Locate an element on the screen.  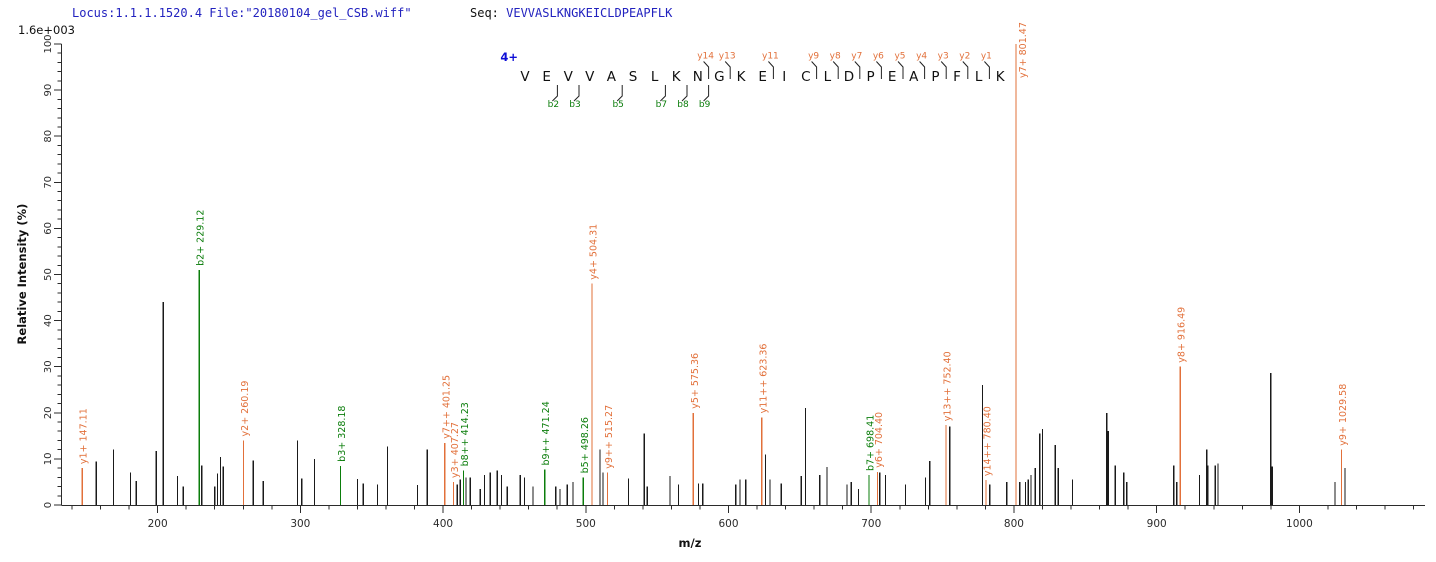
y-tick-label: 100 is located at coordinates (48, 43).